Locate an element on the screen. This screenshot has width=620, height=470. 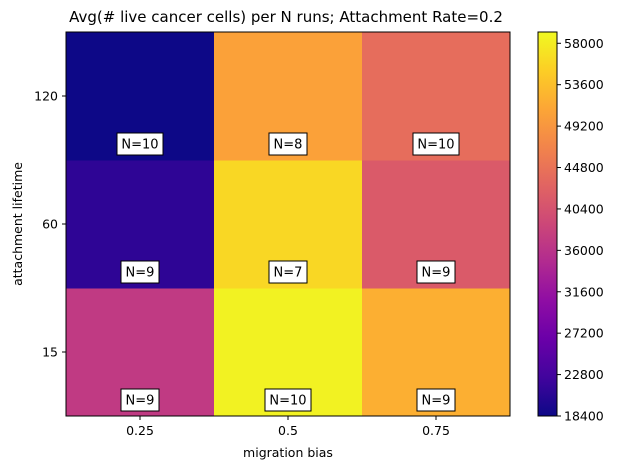
colorbar is located at coordinates (547, 224).